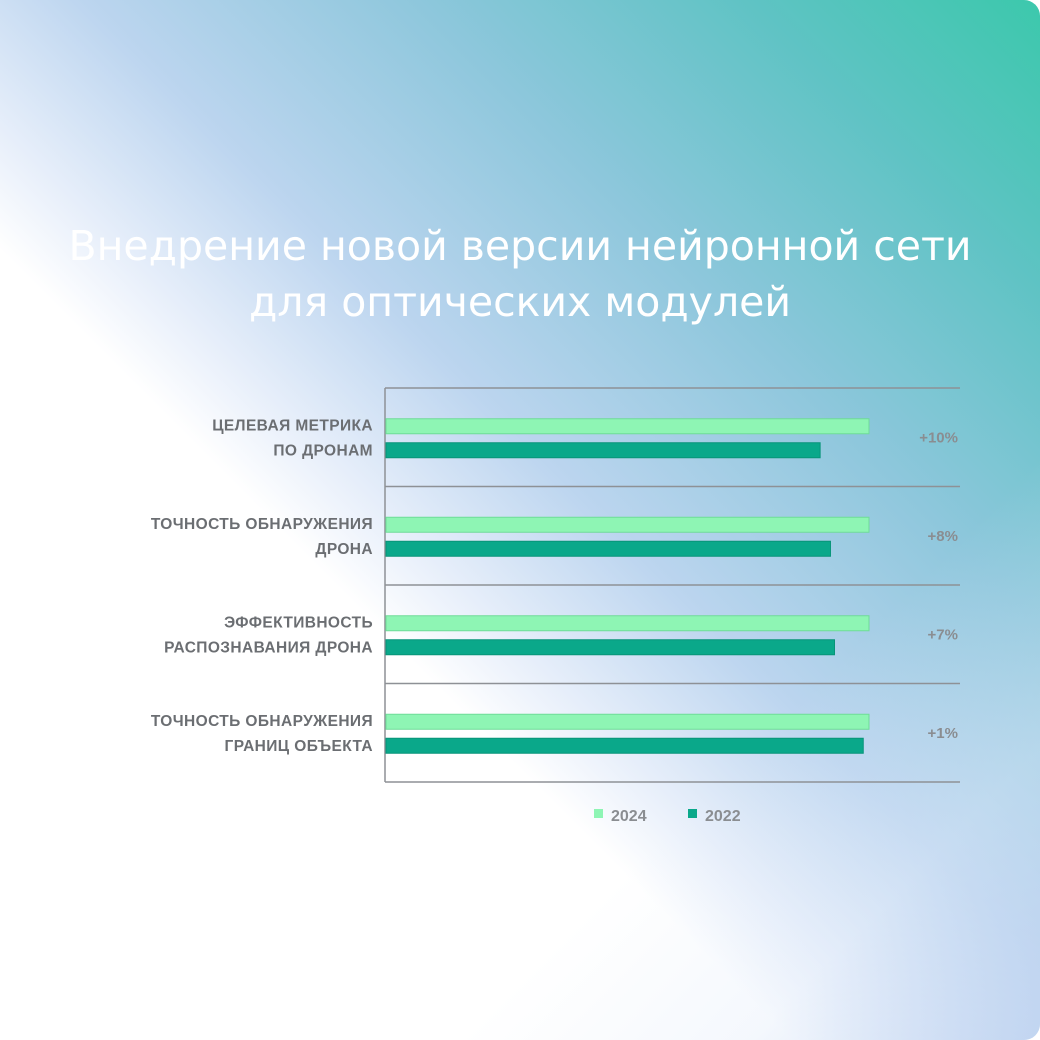 Image resolution: width=1040 pixels, height=1040 pixels. I want to click on delta-annotation: +10%, so click(938, 437).